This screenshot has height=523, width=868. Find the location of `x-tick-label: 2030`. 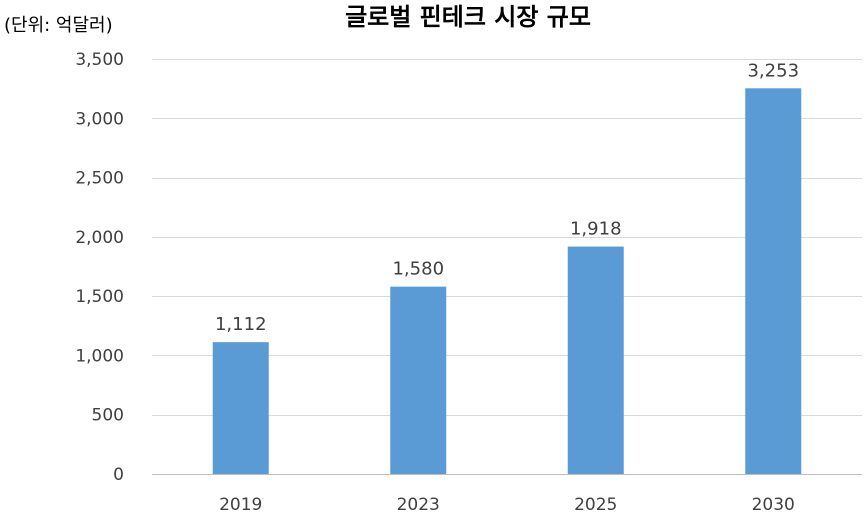

x-tick-label: 2030 is located at coordinates (773, 505).